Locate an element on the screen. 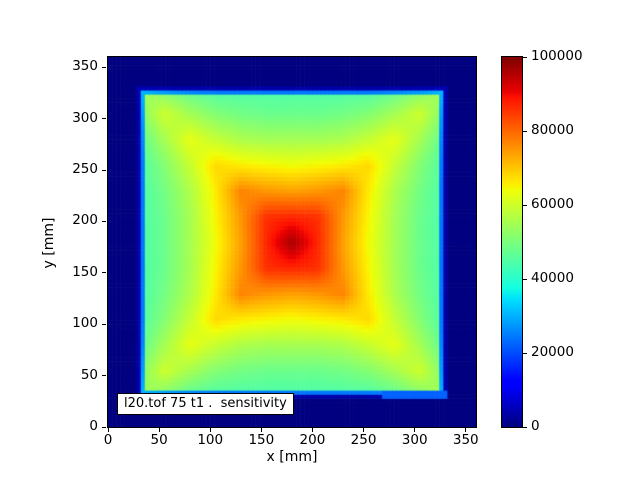  colorbar-tick-label: 40000 is located at coordinates (552, 278).